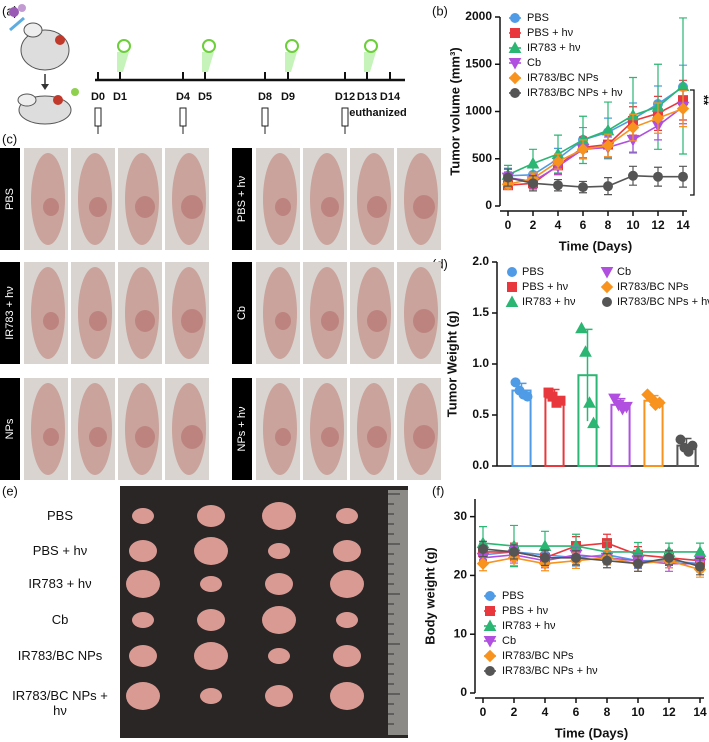  What do you see at coordinates (478, 63) in the screenshot?
I see `y-tick-label: 1500` at bounding box center [478, 63].